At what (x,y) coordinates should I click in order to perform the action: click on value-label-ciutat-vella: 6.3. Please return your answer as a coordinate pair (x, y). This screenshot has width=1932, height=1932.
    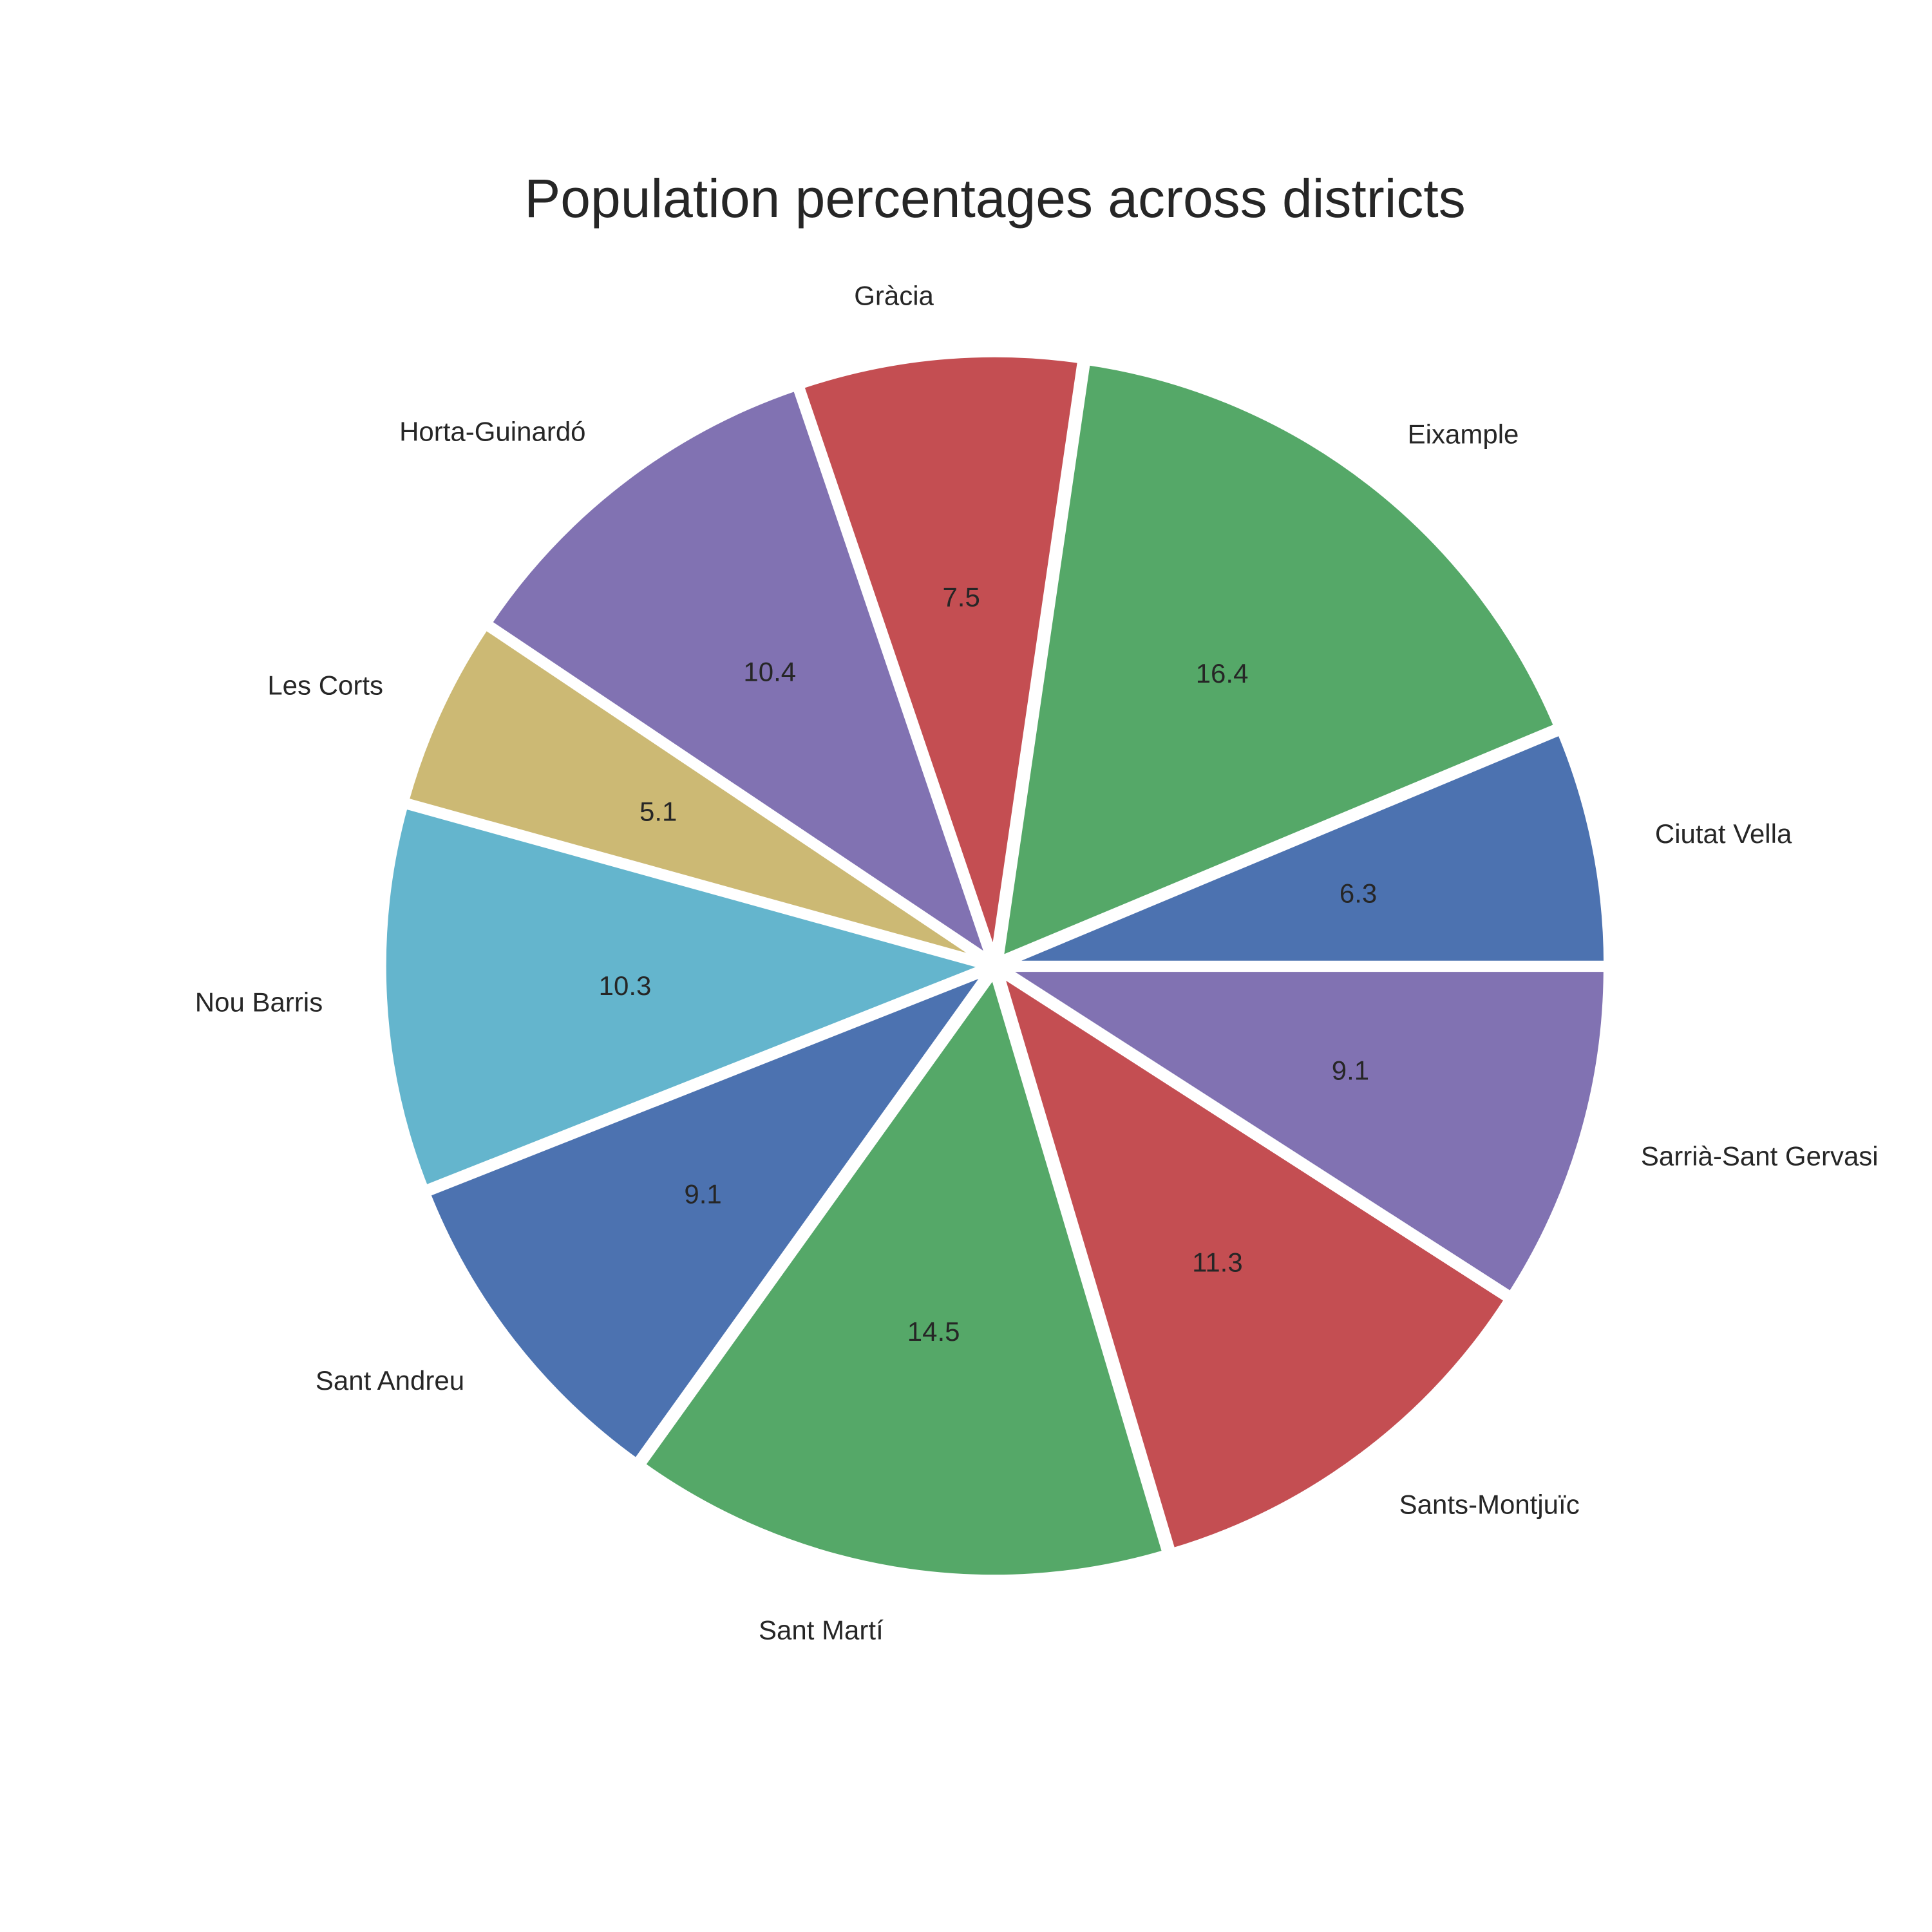
    Looking at the image, I should click on (1358, 893).